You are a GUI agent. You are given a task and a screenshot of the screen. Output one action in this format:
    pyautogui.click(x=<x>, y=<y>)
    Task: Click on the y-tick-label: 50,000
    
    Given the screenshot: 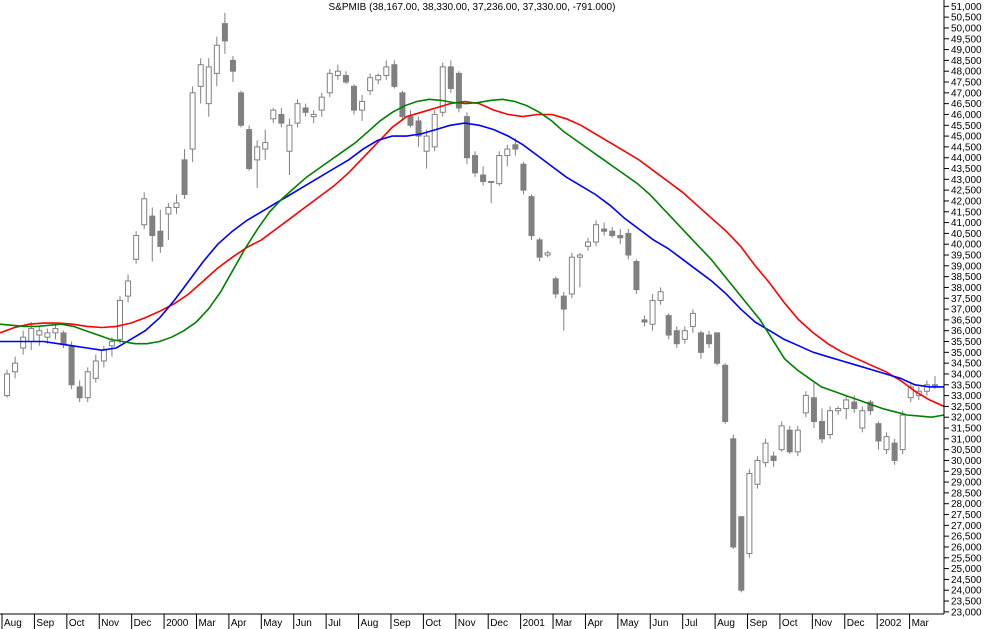 What is the action you would take?
    pyautogui.click(x=966, y=28)
    